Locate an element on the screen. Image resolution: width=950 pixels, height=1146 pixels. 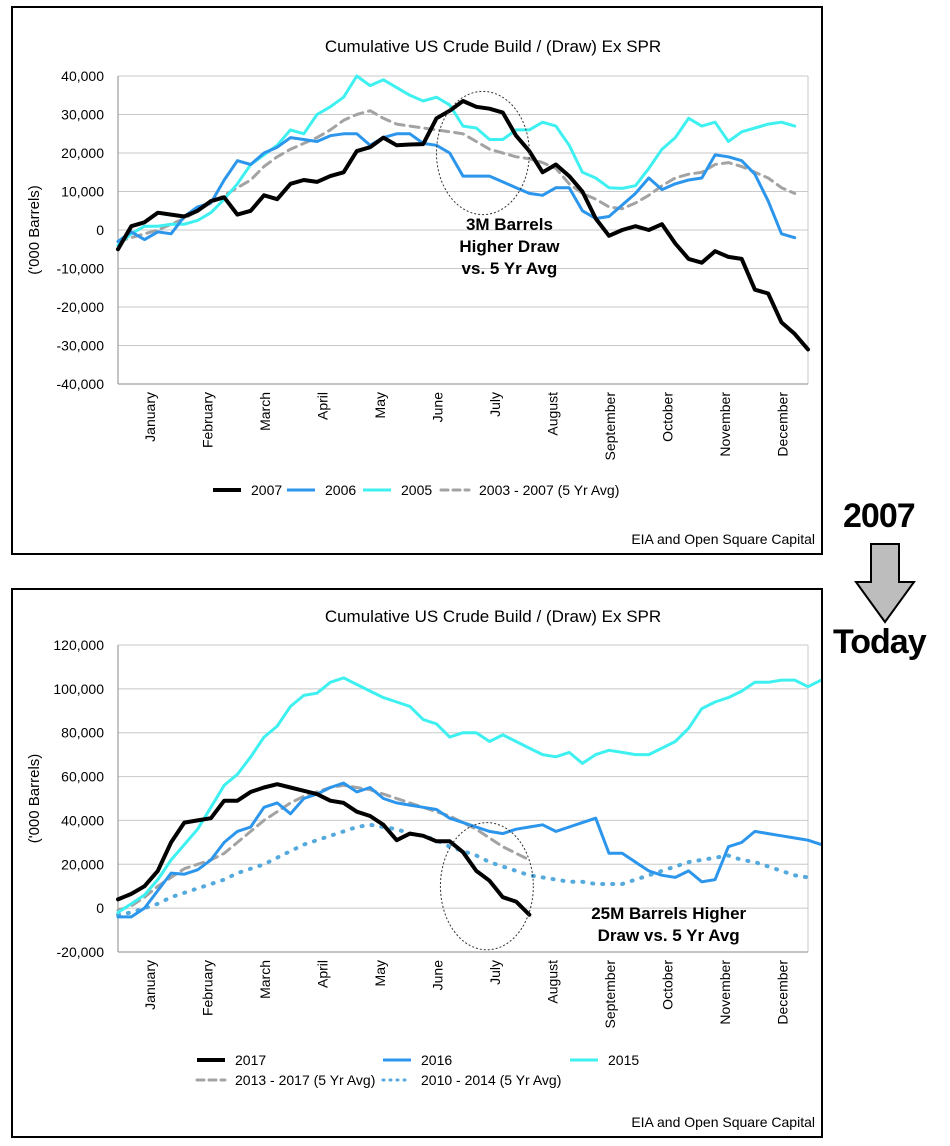
legend-label: 2003 - 2007 (5 Yr Avg) is located at coordinates (549, 490).